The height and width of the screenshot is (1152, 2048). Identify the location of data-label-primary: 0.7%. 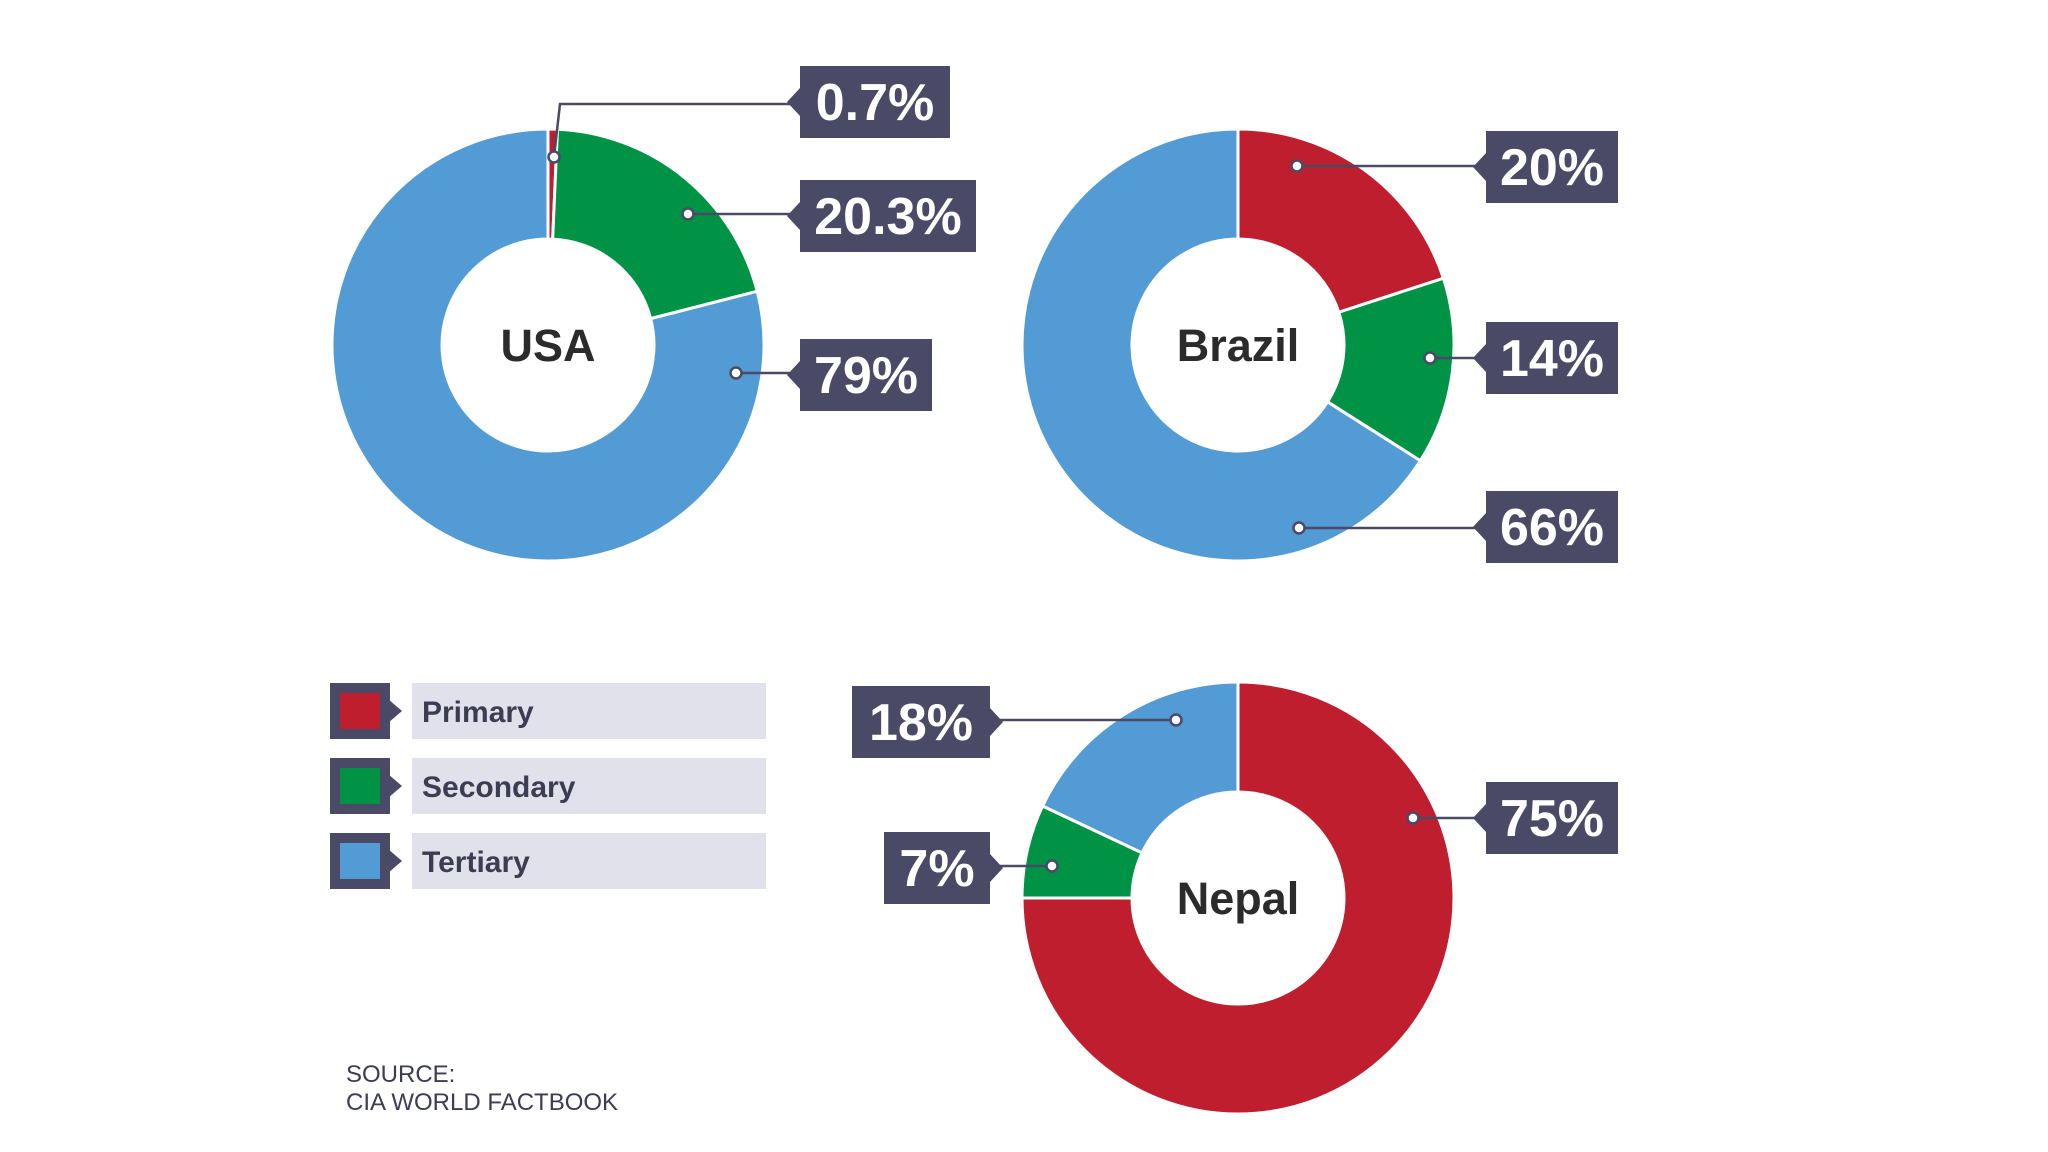
(875, 103).